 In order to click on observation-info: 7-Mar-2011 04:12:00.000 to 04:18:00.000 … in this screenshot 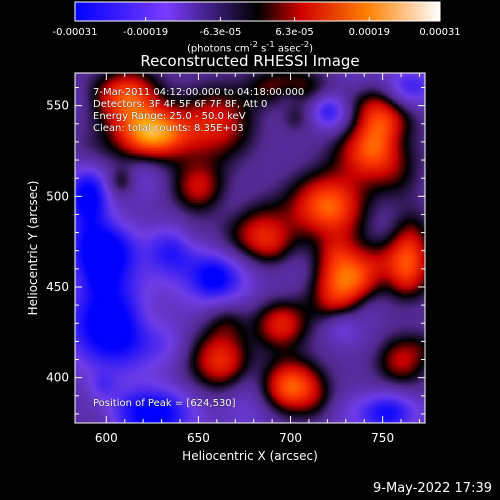, I will do `click(198, 111)`.